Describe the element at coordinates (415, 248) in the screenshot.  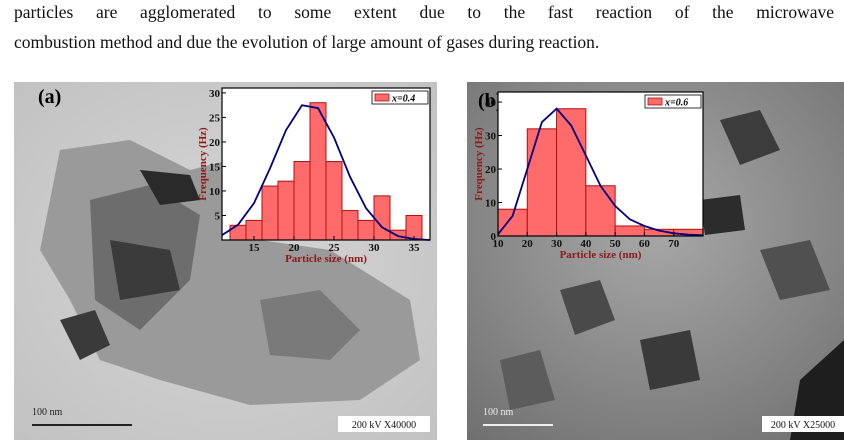
I see `x-tick-label: 35` at that location.